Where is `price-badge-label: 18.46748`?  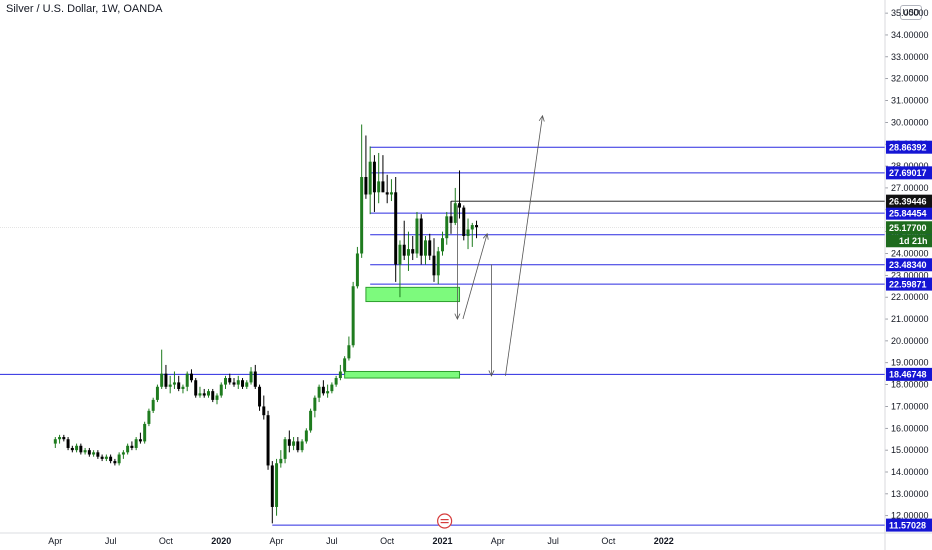 price-badge-label: 18.46748 is located at coordinates (908, 375).